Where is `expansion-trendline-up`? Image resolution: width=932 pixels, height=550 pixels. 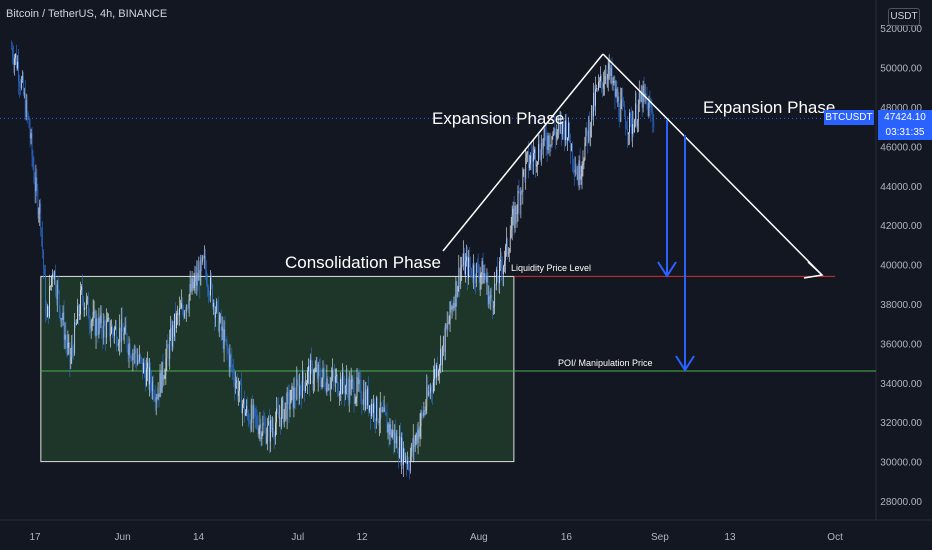 expansion-trendline-up is located at coordinates (523, 152).